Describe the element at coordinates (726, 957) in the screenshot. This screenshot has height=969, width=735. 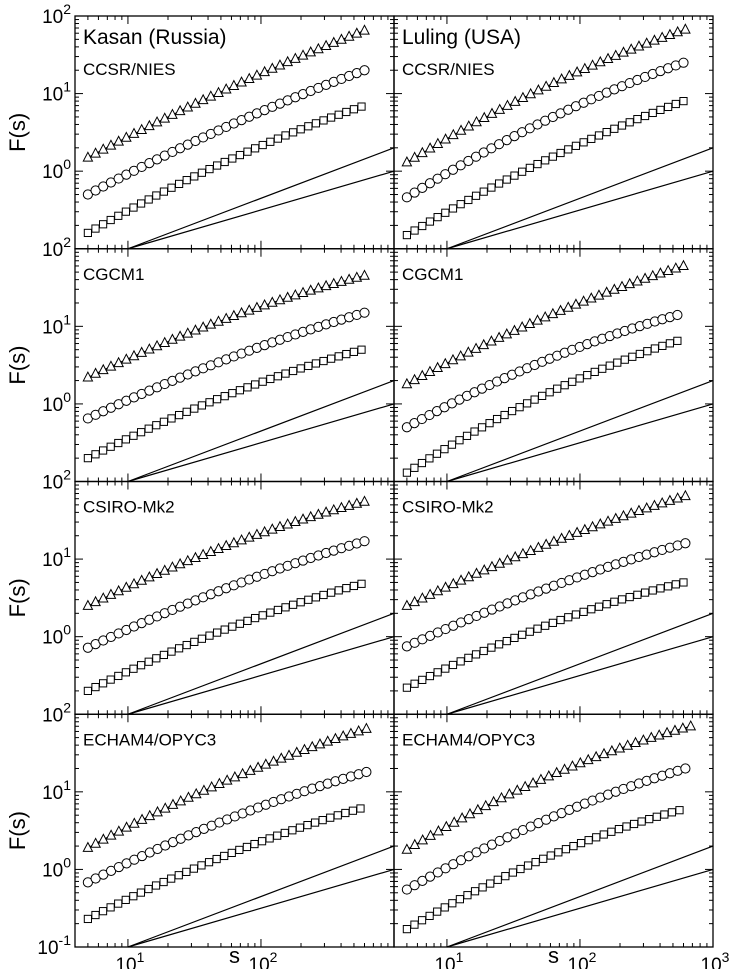
I see `tick-label-exponent: 3` at that location.